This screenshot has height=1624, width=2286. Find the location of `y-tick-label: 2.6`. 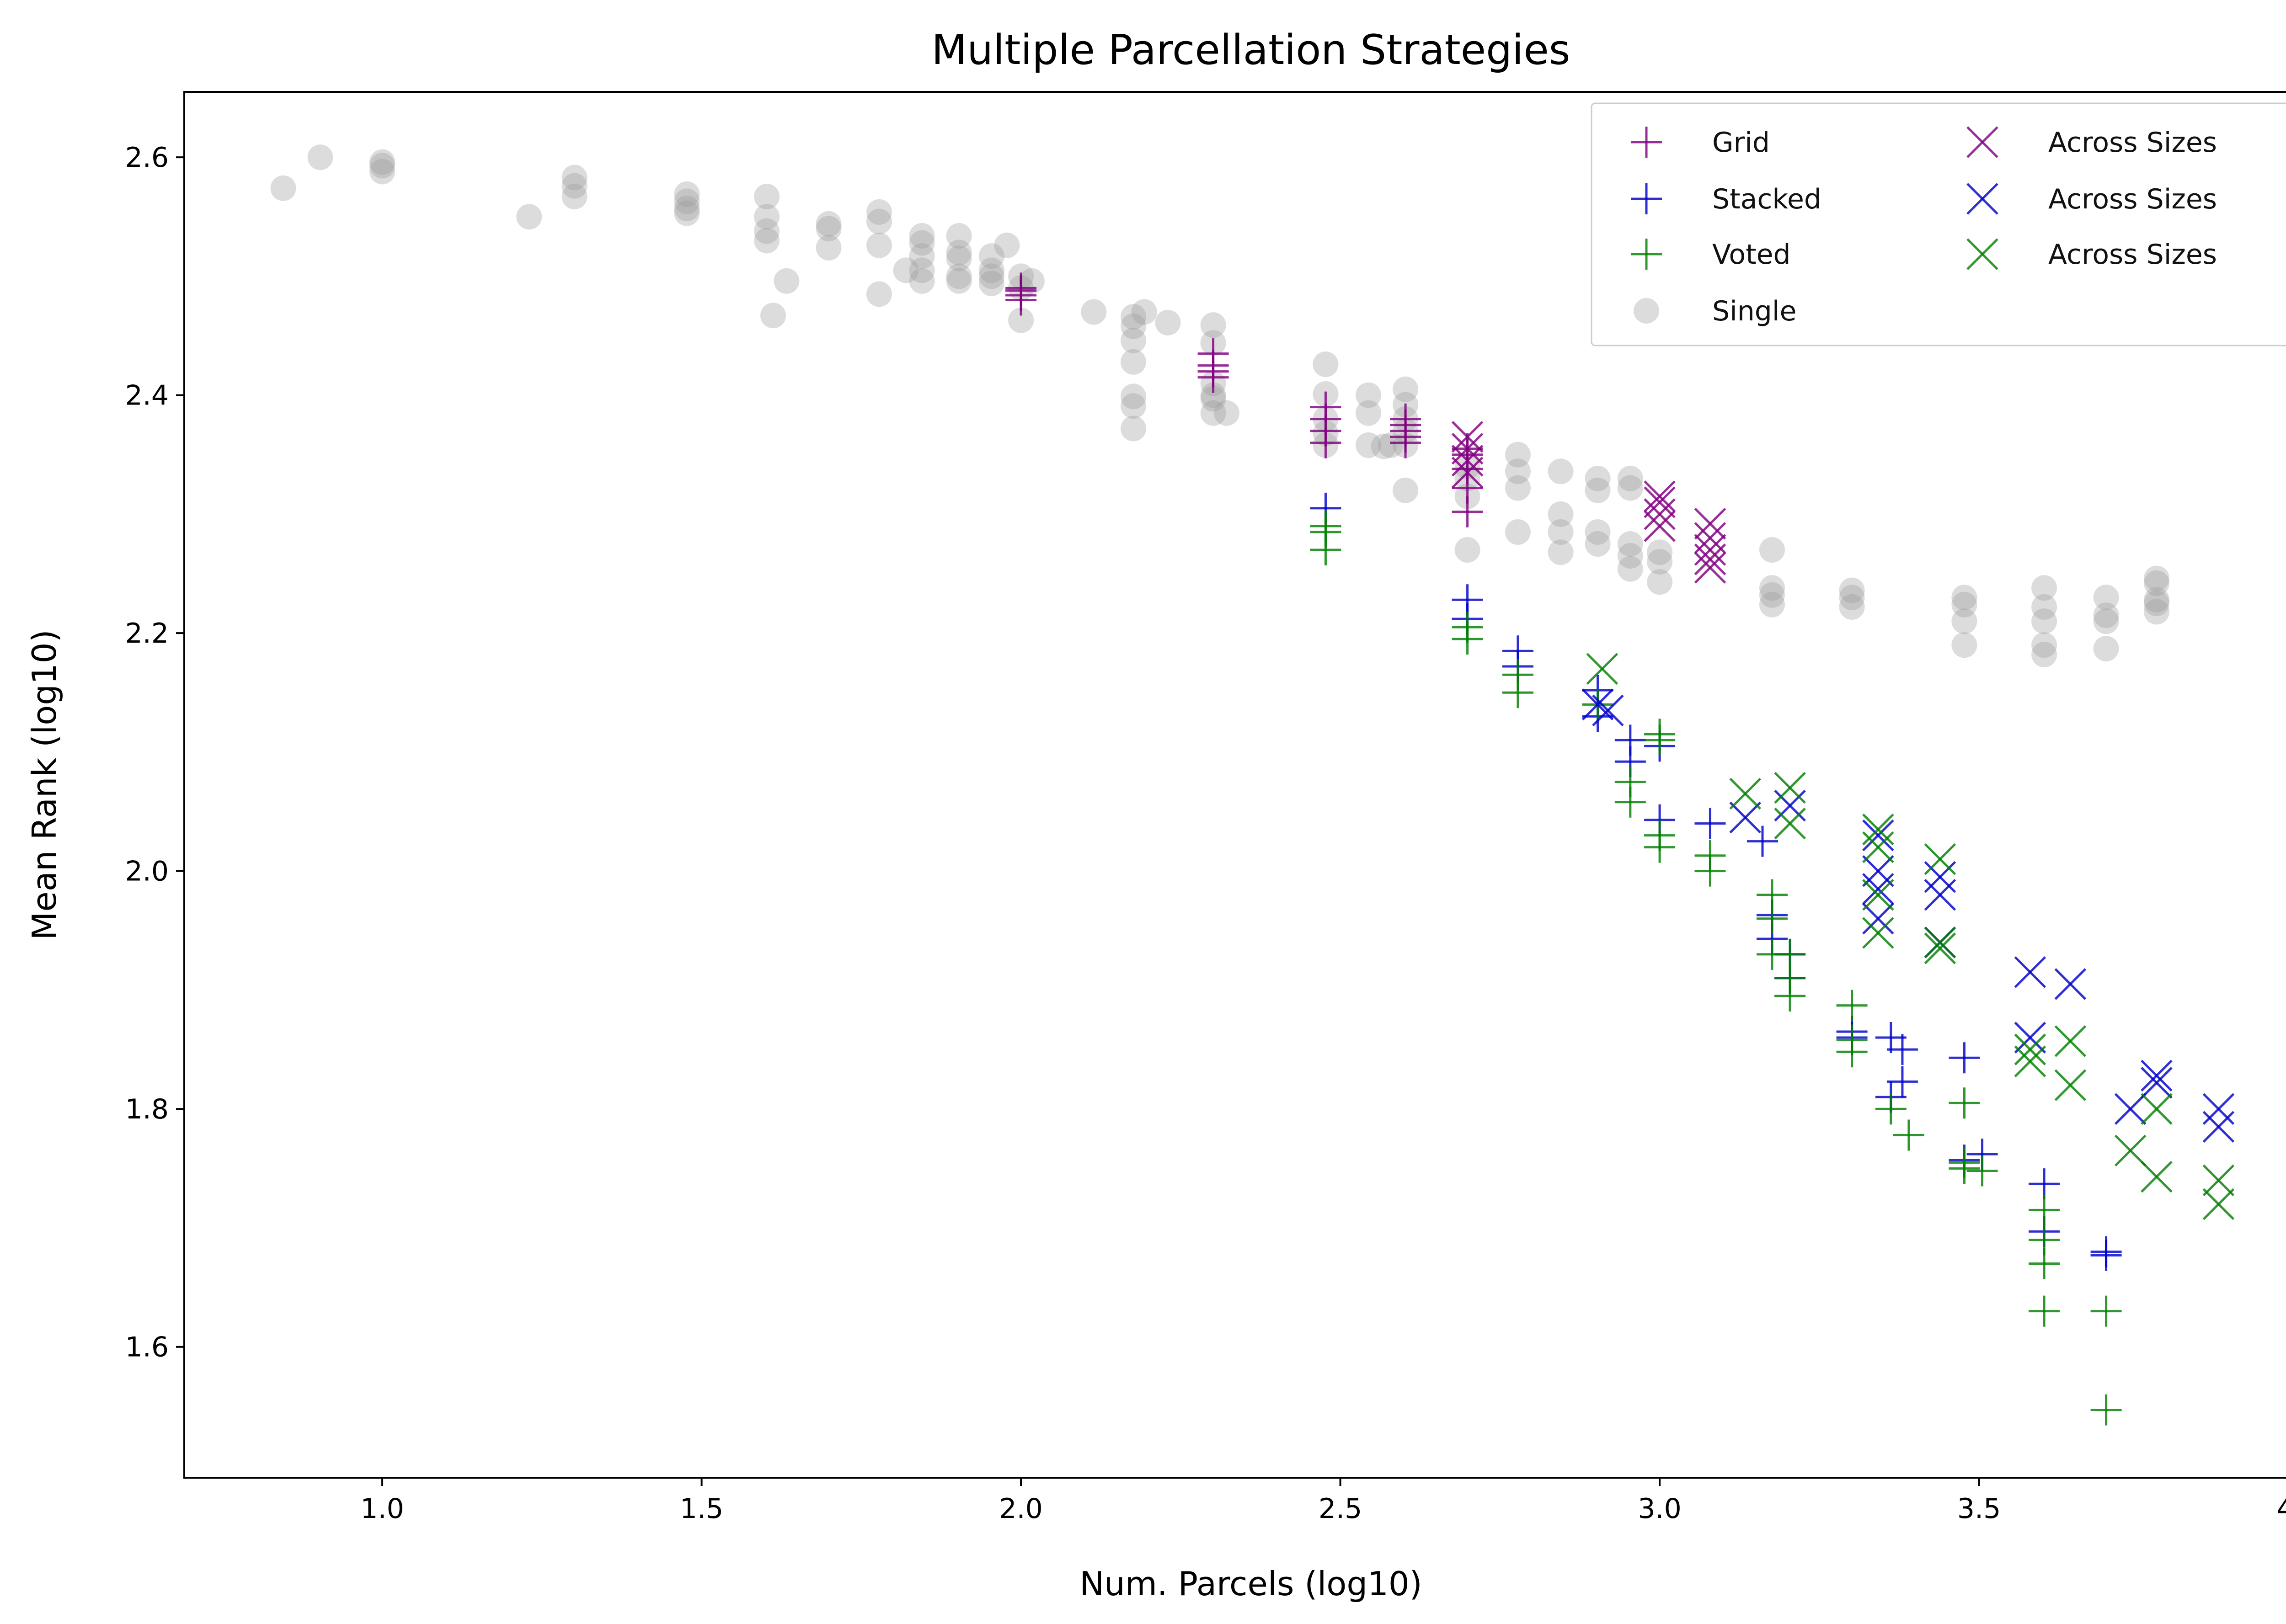

y-tick-label: 2.6 is located at coordinates (147, 158).